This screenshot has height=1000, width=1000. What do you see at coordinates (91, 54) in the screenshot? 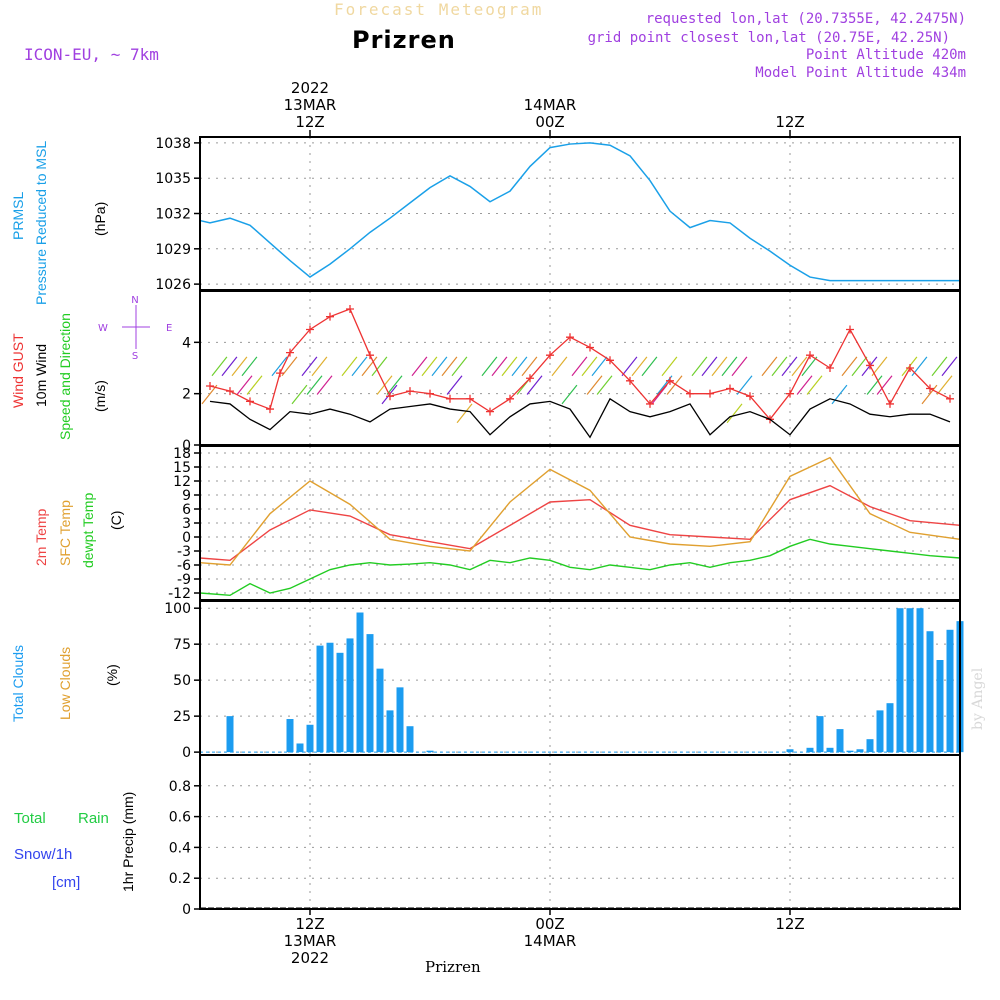
I see `model-label: ICON-EU, ~ 7km` at bounding box center [91, 54].